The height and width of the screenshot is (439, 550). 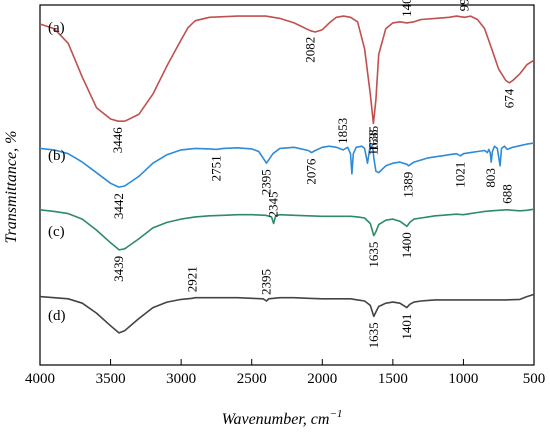 What do you see at coordinates (460, 175) in the screenshot?
I see `peak-label: 1021` at bounding box center [460, 175].